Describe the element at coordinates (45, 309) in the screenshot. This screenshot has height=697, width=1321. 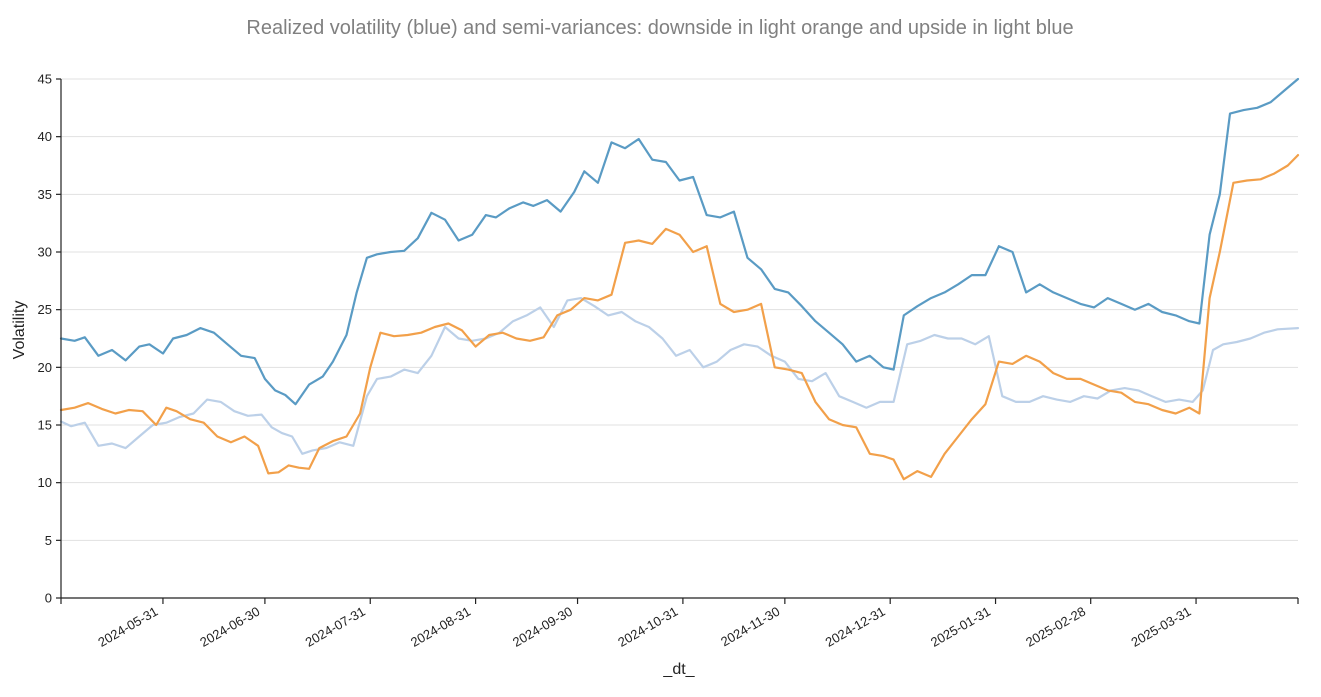
I see `y-tick-label: 25` at that location.